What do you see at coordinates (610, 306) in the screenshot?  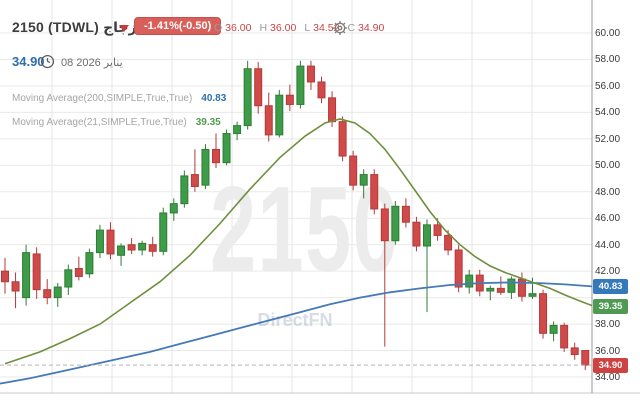 I see `ma21-price-badge: 39.35` at bounding box center [610, 306].